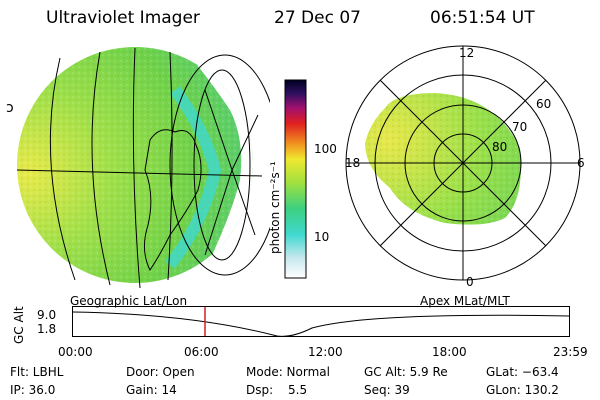  Describe the element at coordinates (47, 315) in the screenshot. I see `ytick-9: 9.0` at that location.